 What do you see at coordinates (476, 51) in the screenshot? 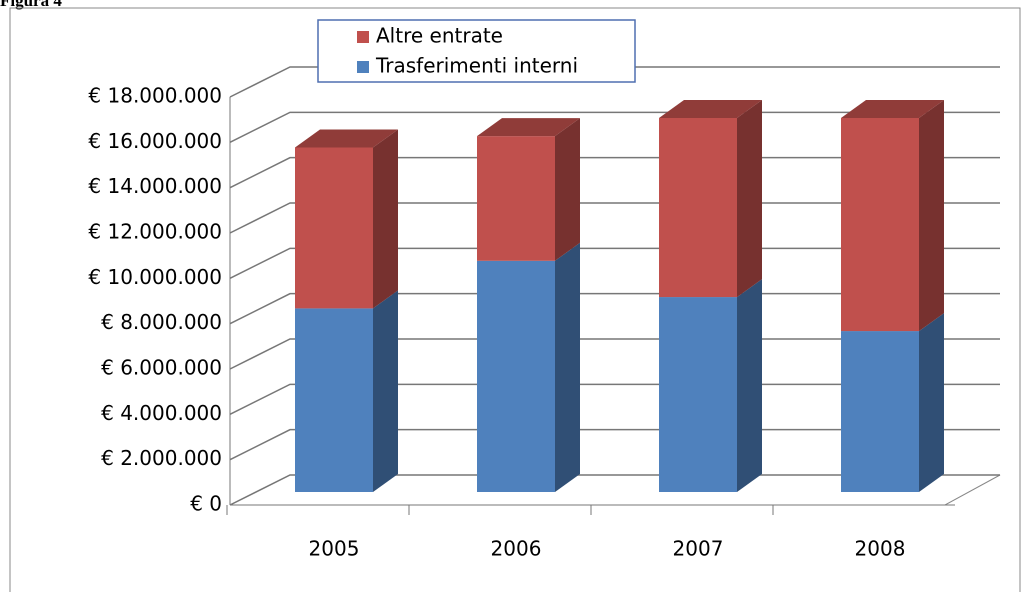
I see `legend-box` at bounding box center [476, 51].